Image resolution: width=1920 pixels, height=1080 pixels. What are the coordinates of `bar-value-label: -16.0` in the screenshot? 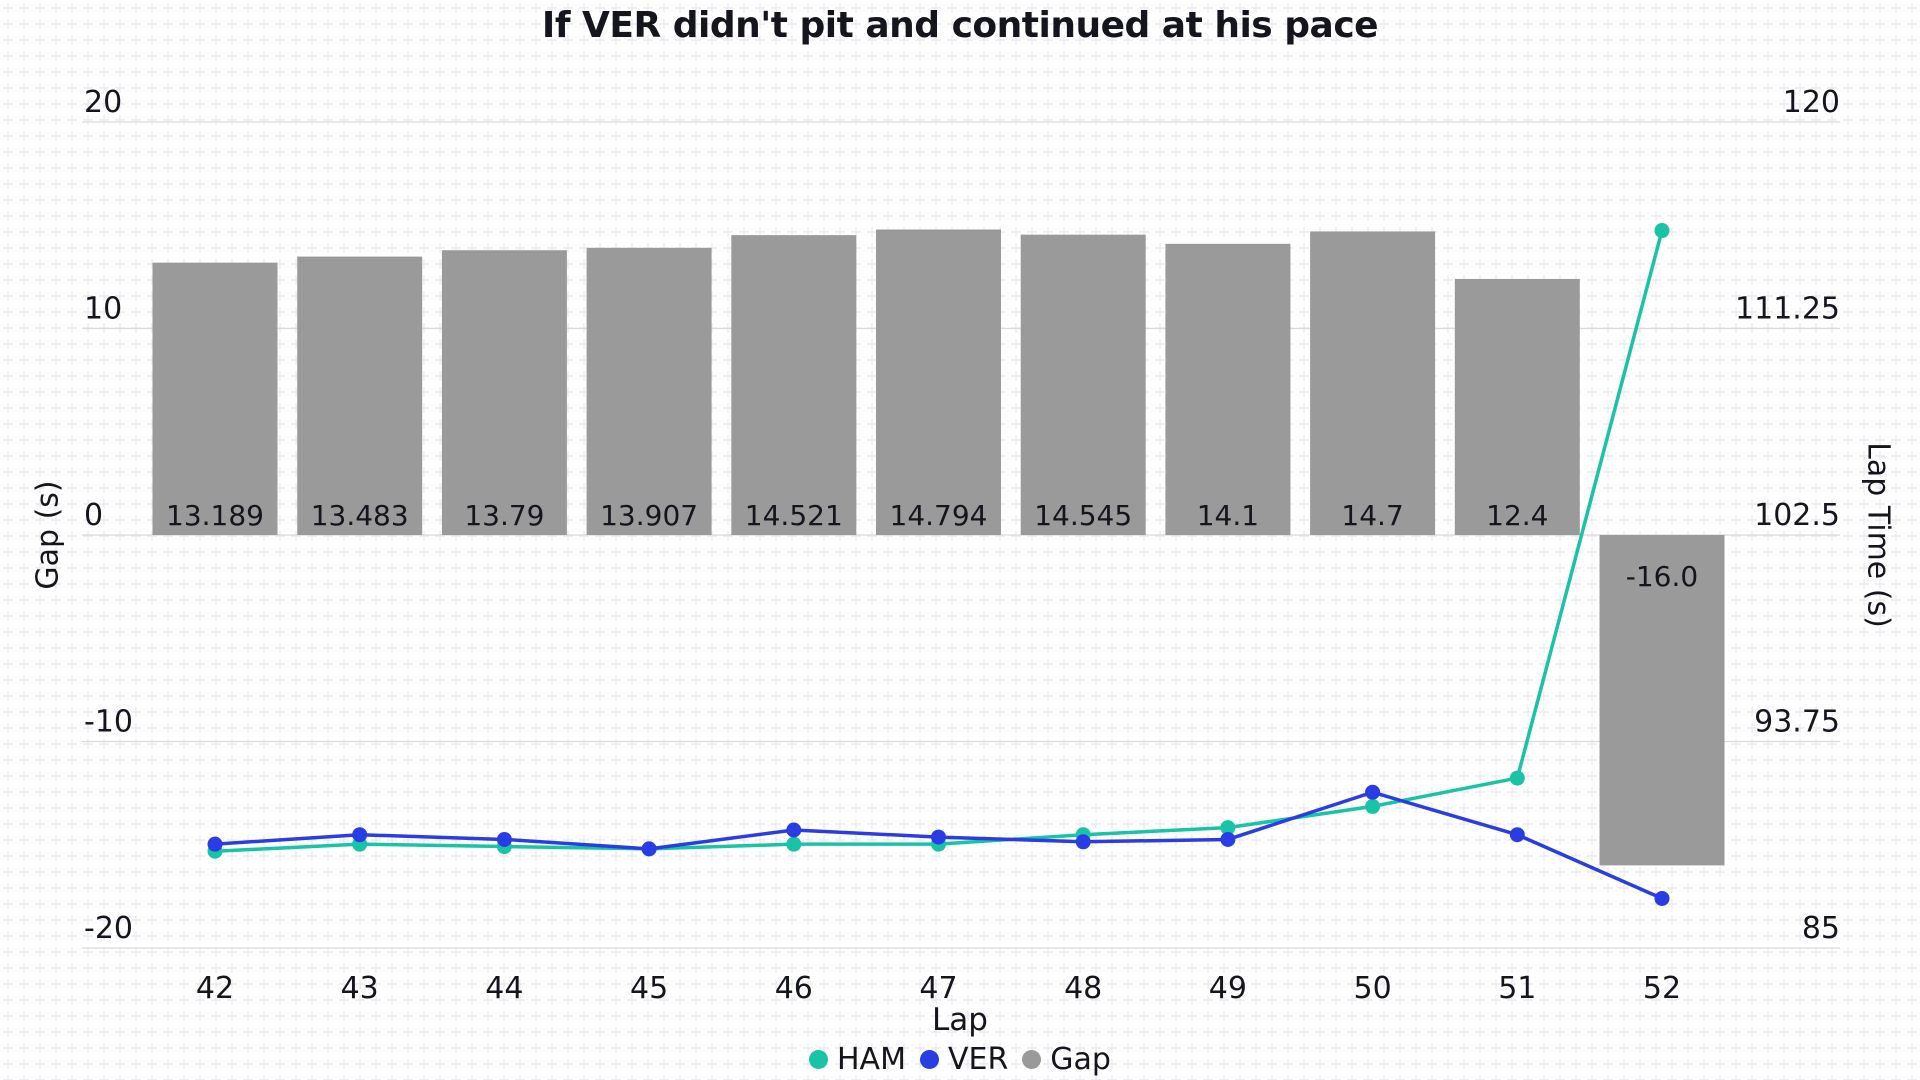 It's located at (1662, 576).